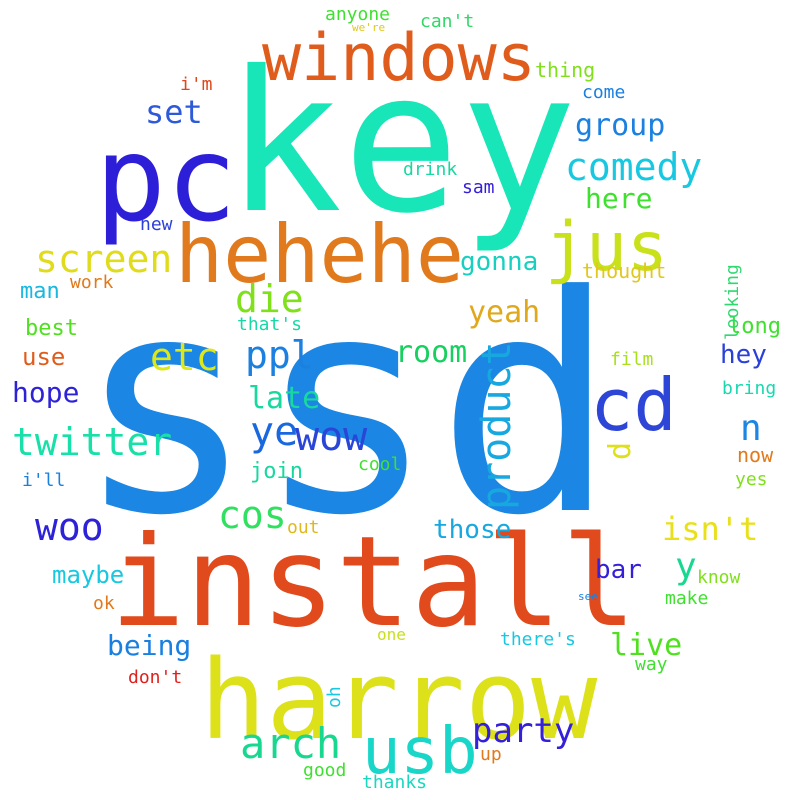 This screenshot has height=800, width=800. I want to click on word-usb: usb, so click(420, 752).